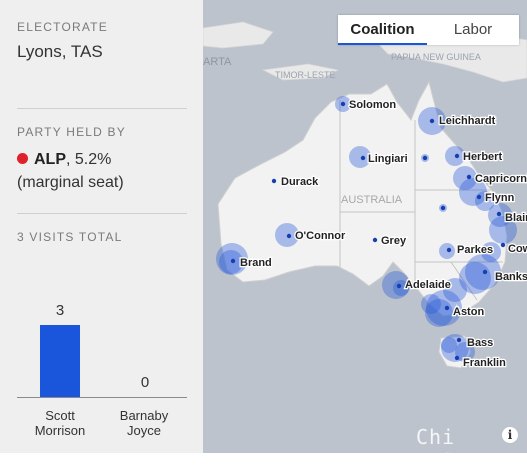 The height and width of the screenshot is (473, 527). I want to click on place-label-aston: Aston, so click(468, 312).